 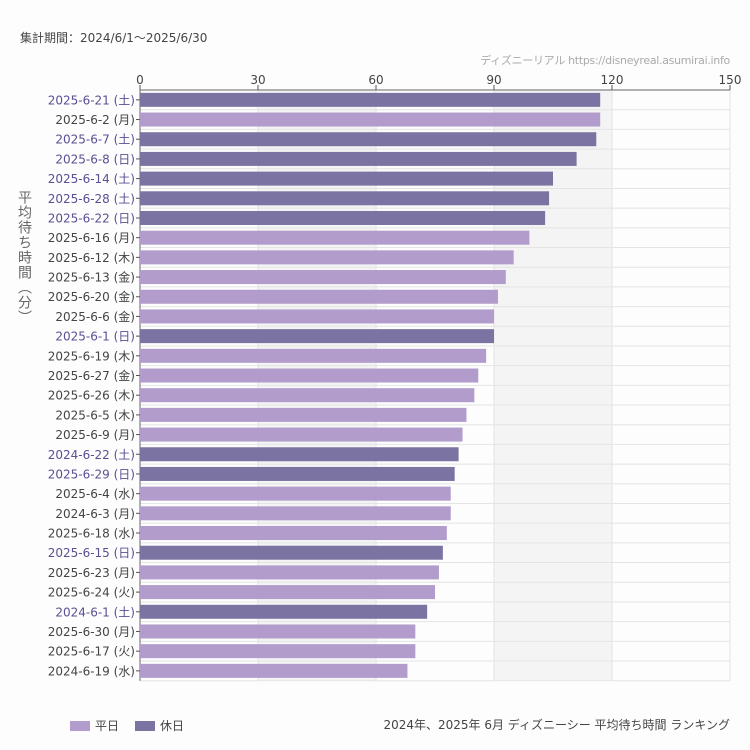 I want to click on chart-caption: 2024年、2025年 6月 ディズニーシー 平均待ち時間 ランキング, so click(x=556, y=725).